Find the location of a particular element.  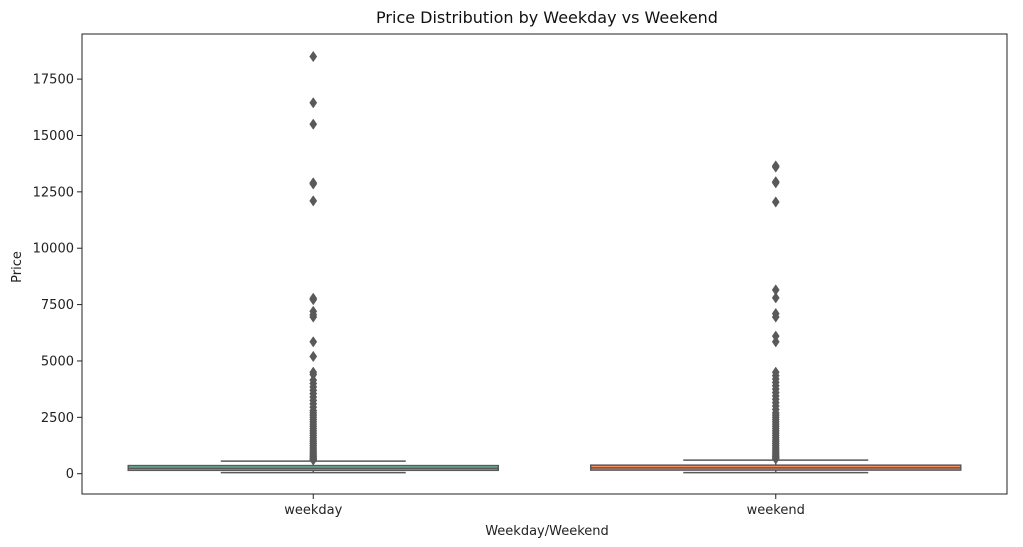

y-tick-label: 12500 is located at coordinates (53, 192).